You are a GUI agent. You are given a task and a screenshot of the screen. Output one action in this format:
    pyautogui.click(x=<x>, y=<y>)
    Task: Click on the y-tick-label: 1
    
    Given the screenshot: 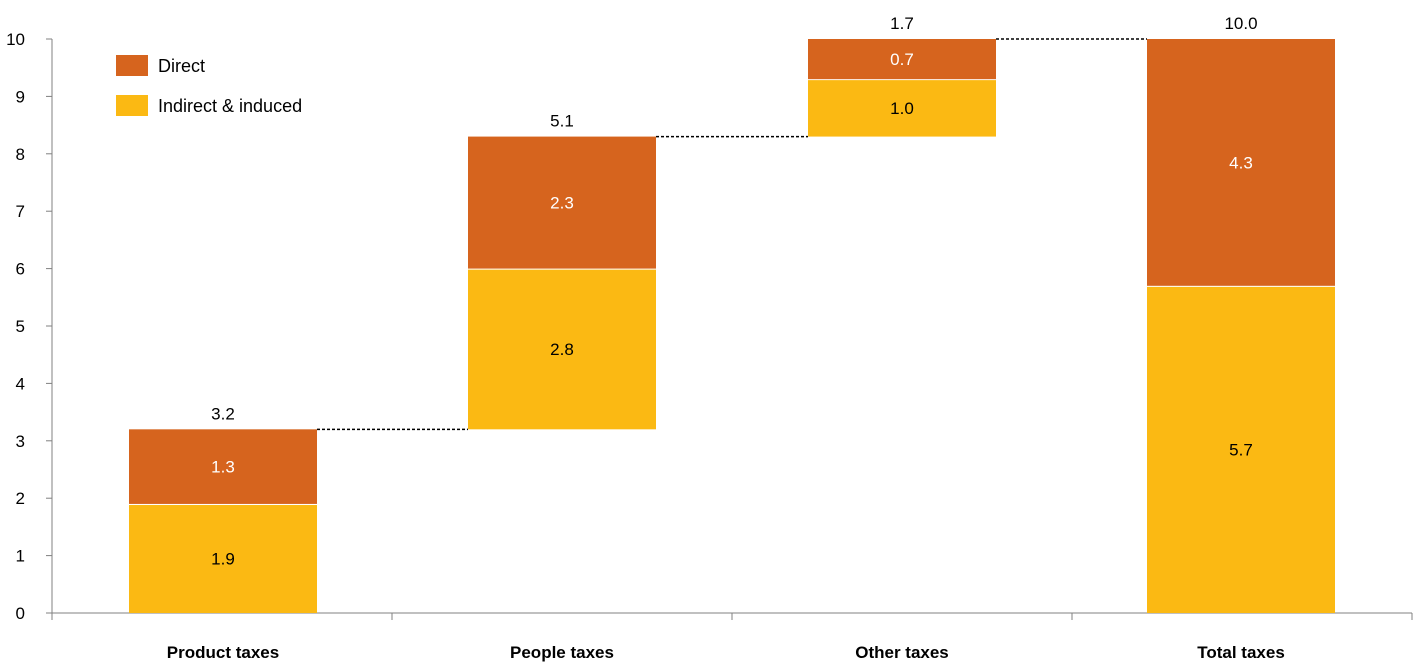 What is the action you would take?
    pyautogui.click(x=20, y=556)
    